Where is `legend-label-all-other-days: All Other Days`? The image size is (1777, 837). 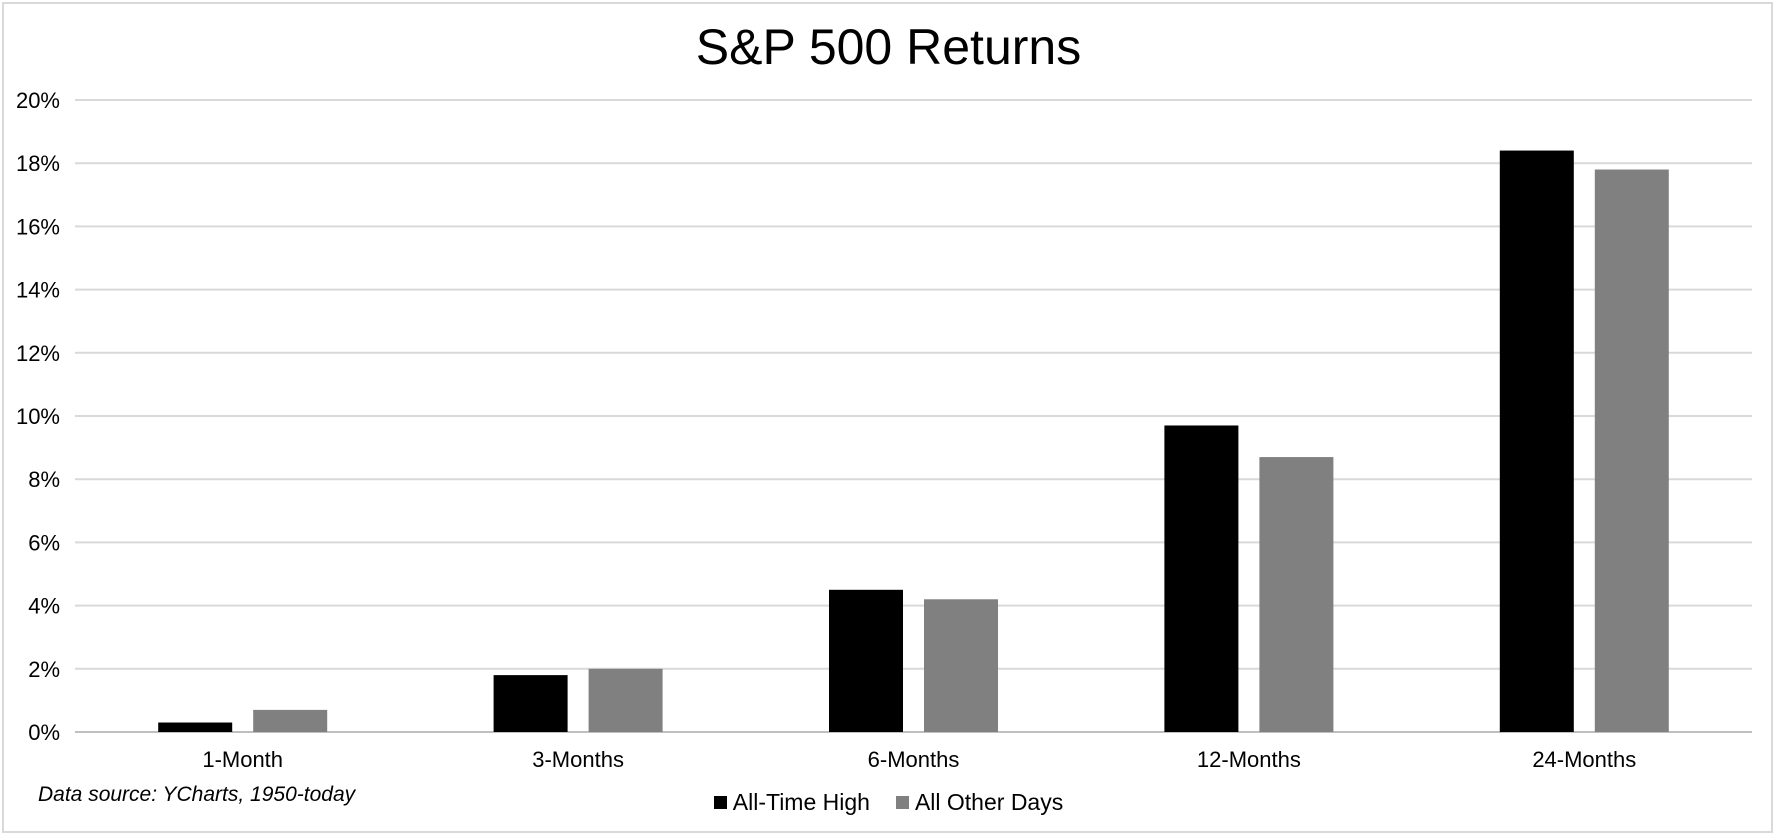 legend-label-all-other-days: All Other Days is located at coordinates (989, 802).